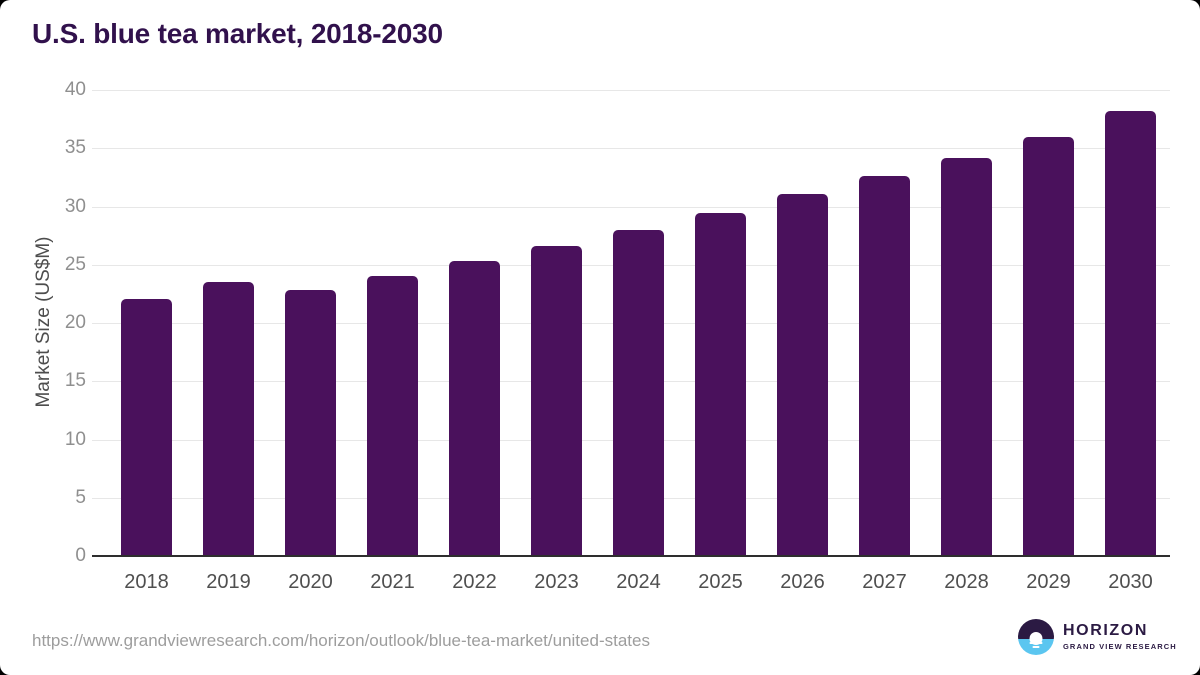 This screenshot has height=675, width=1200. Describe the element at coordinates (556, 582) in the screenshot. I see `x-tick-2023: 2023` at that location.